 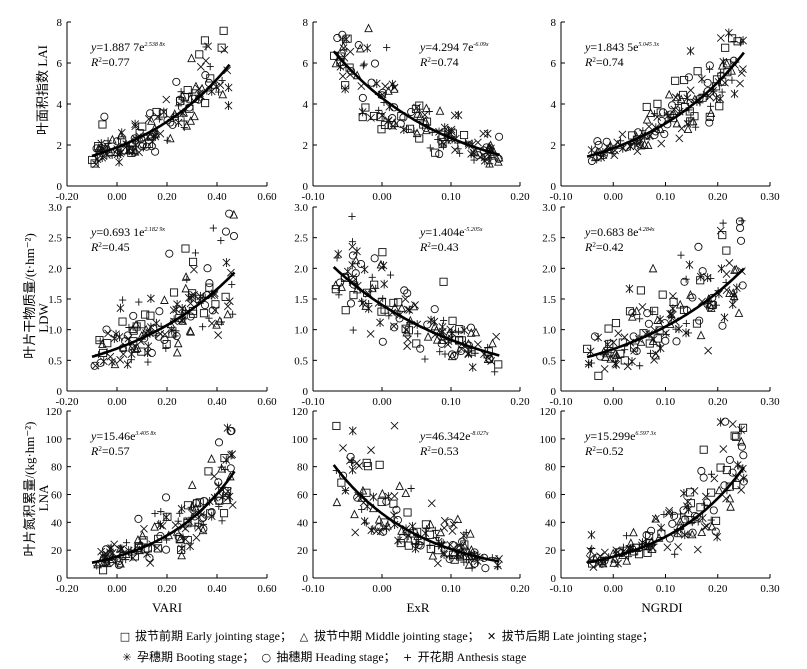 What do you see at coordinates (554, 23) in the screenshot?
I see `y-tick-label: 8` at bounding box center [554, 23].